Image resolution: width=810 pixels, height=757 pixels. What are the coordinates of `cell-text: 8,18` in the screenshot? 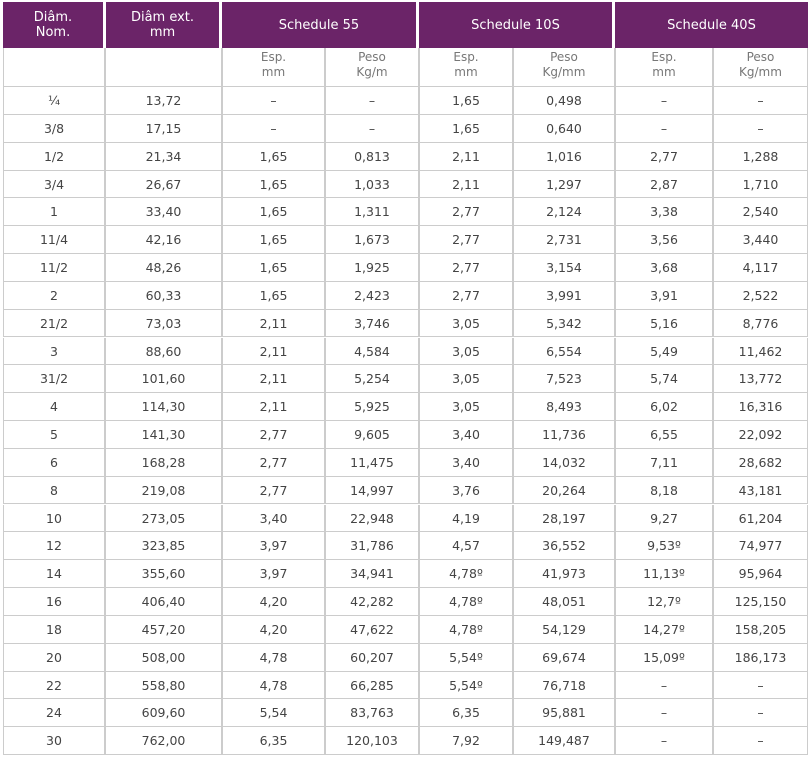 It's located at (664, 490).